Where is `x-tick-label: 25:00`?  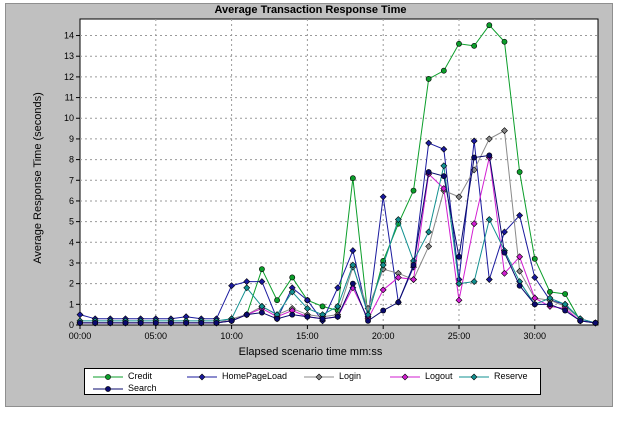
x-tick-label: 25:00 is located at coordinates (459, 336).